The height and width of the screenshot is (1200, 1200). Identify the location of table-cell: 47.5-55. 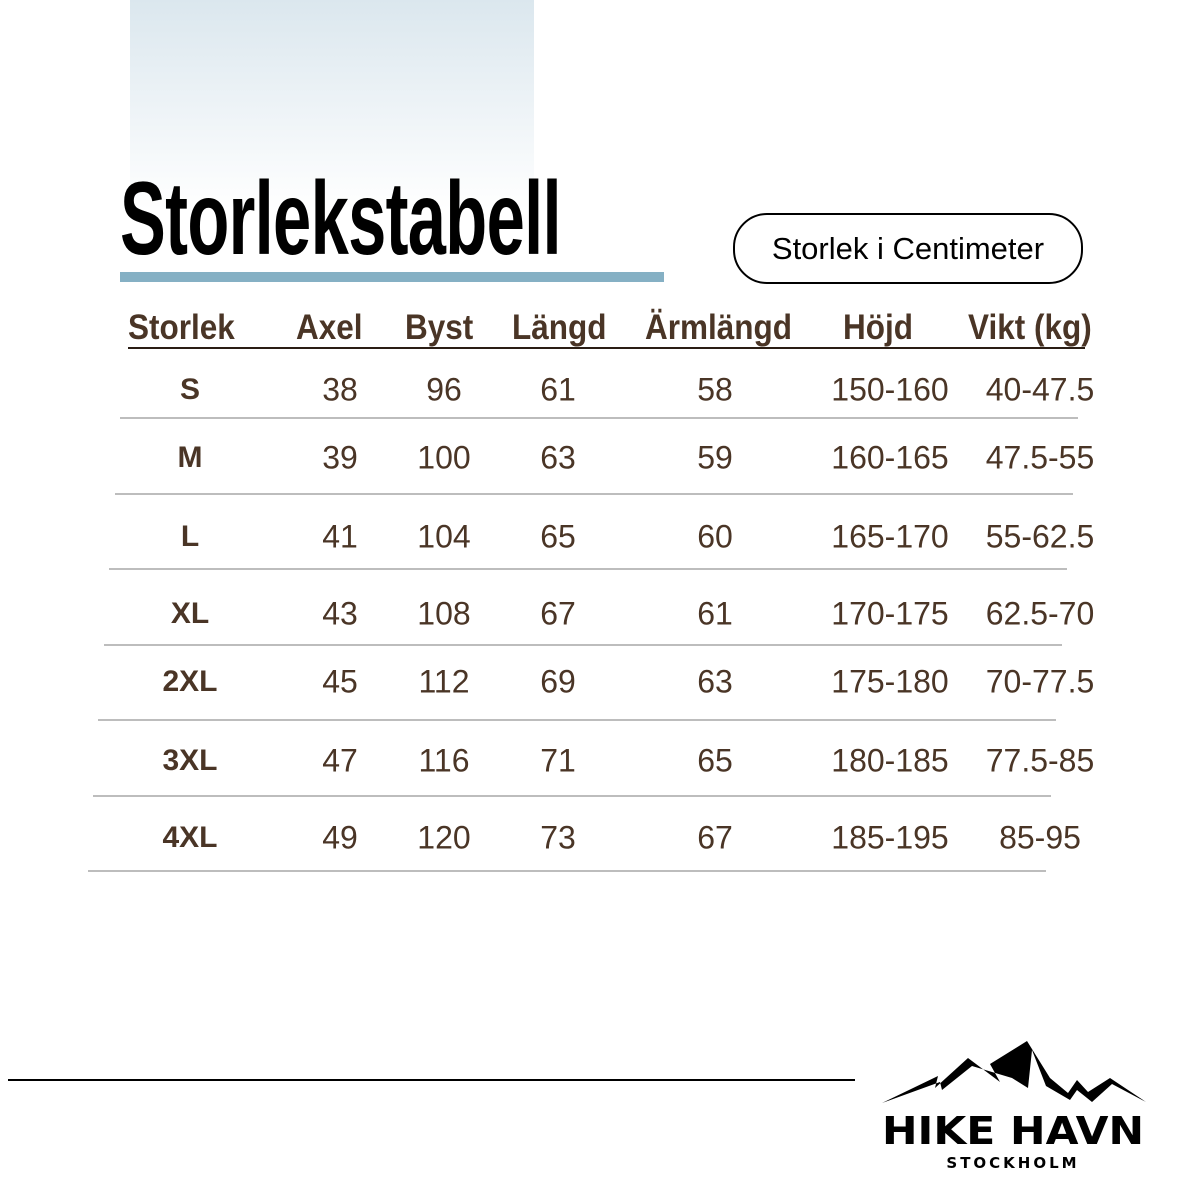
(1040, 457).